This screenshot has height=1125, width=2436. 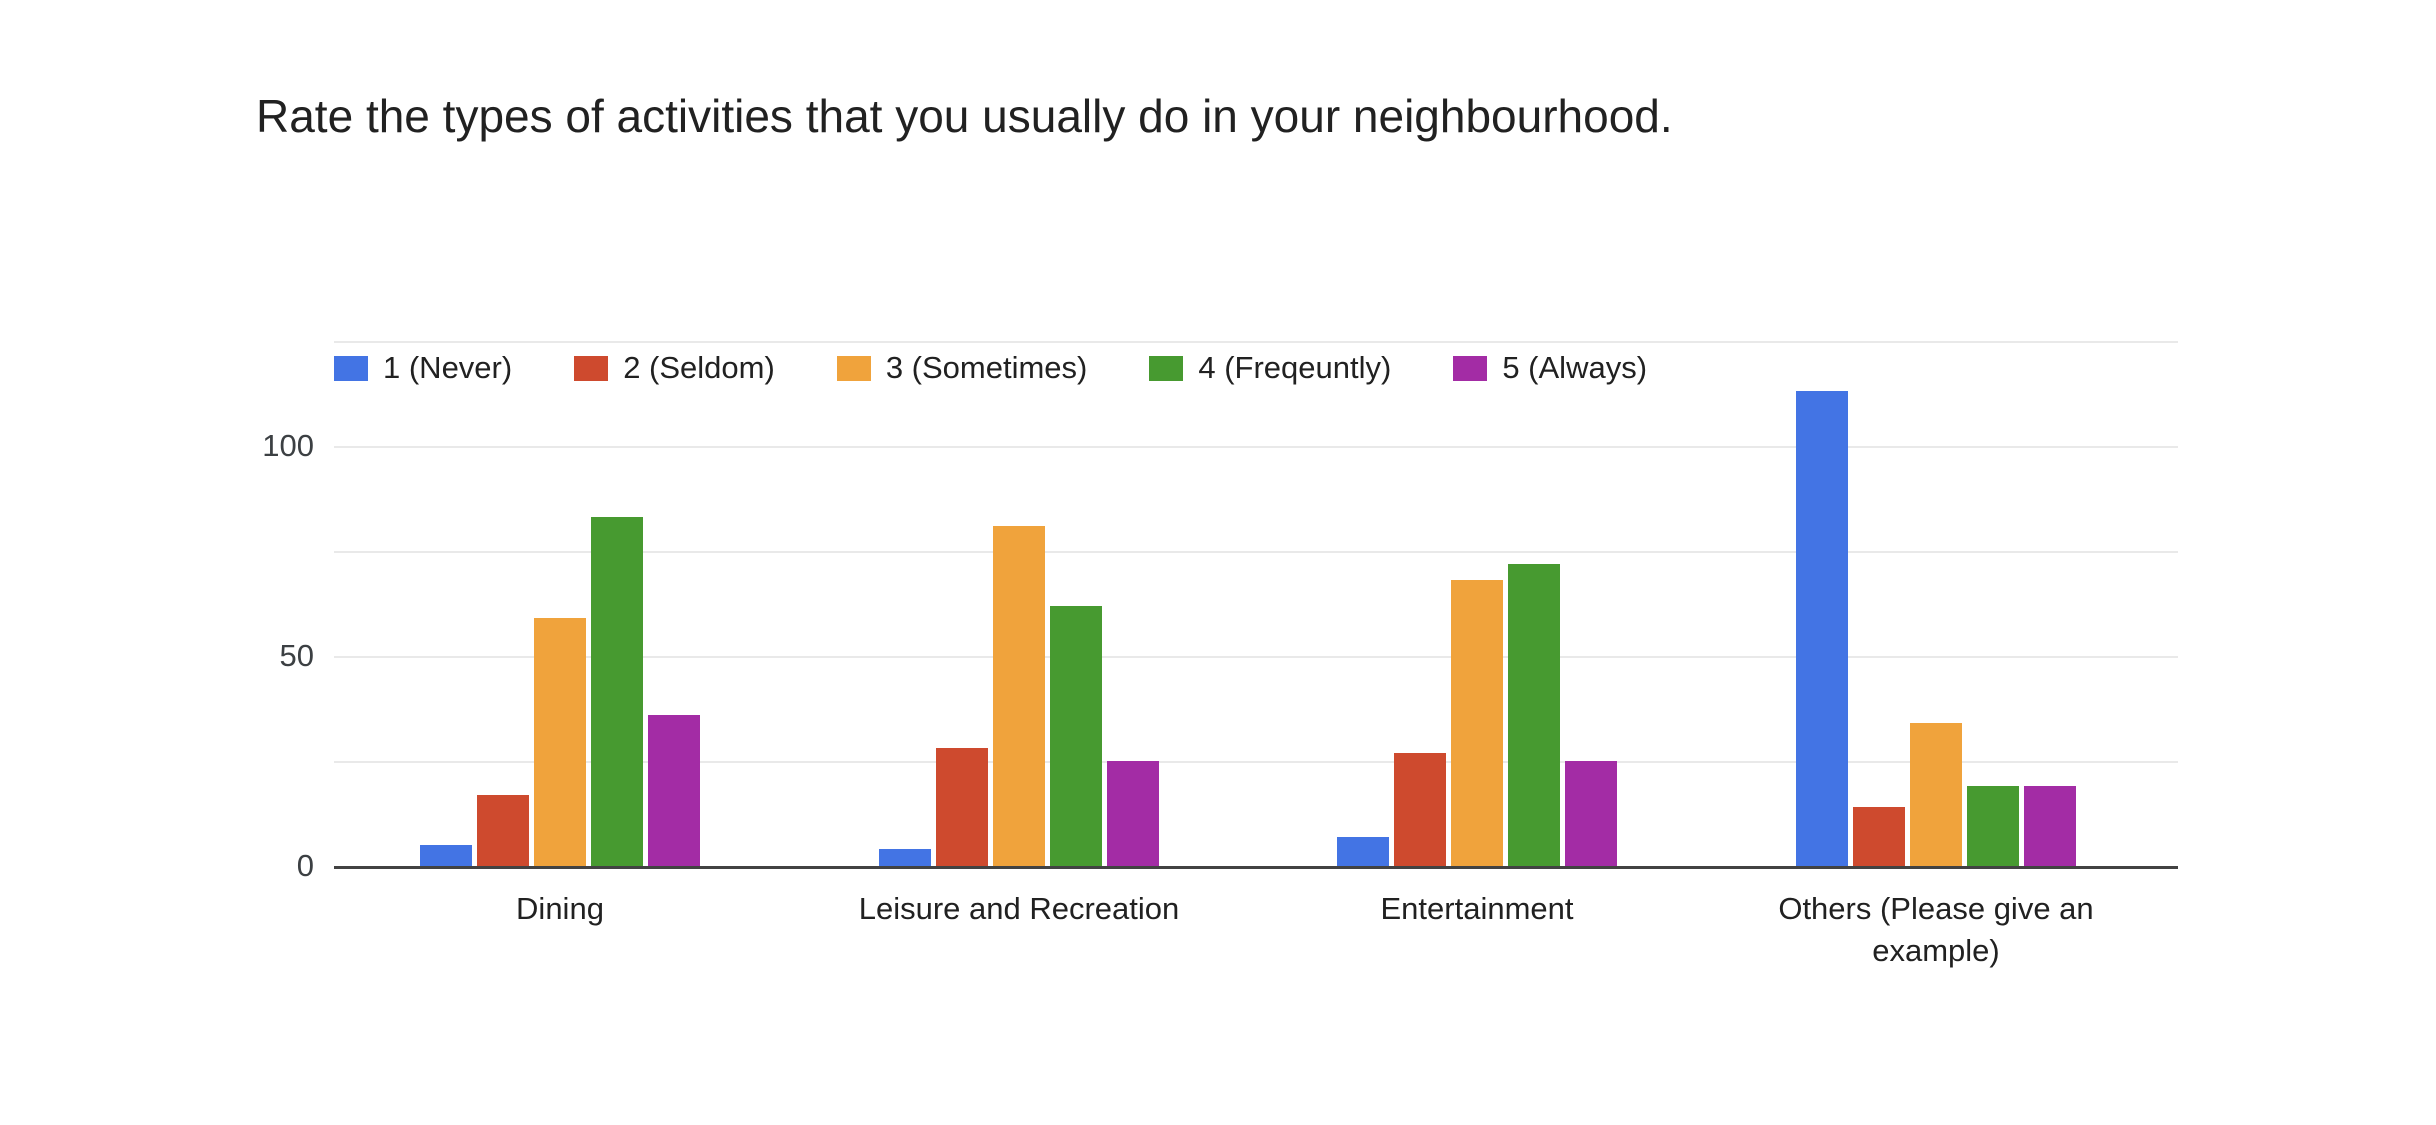 I want to click on x-axis-line, so click(x=1256, y=867).